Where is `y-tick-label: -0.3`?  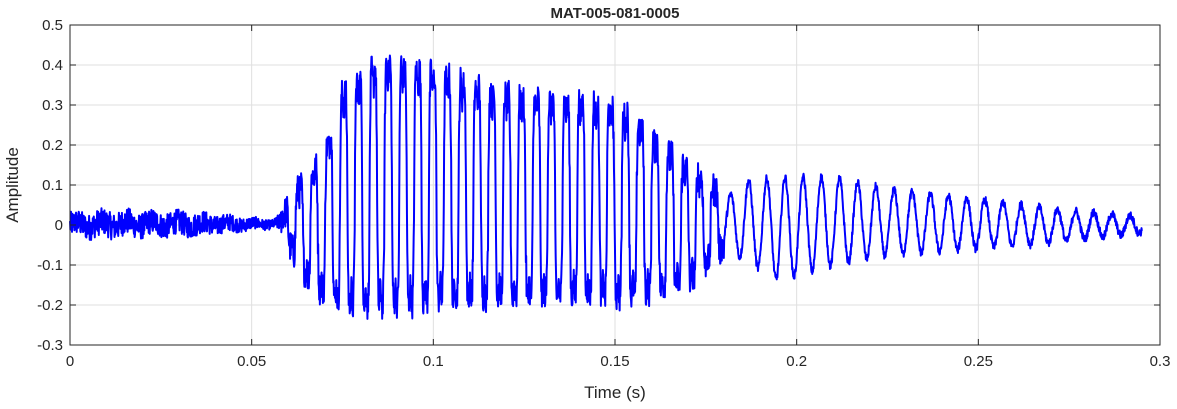
y-tick-label: -0.3 is located at coordinates (50, 345).